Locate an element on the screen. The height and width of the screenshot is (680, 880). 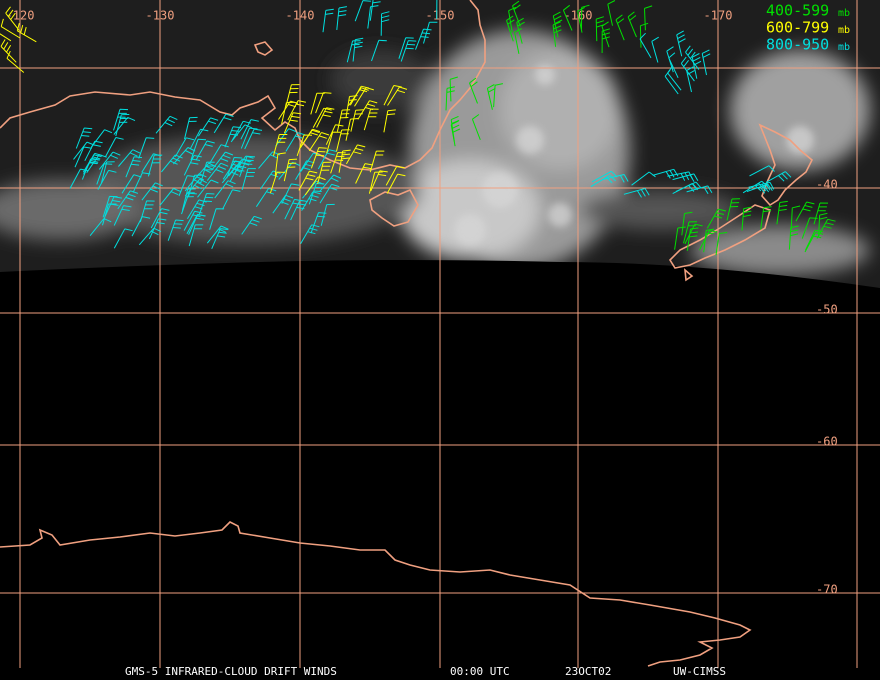
legend-unit: mb is located at coordinates (844, 47).